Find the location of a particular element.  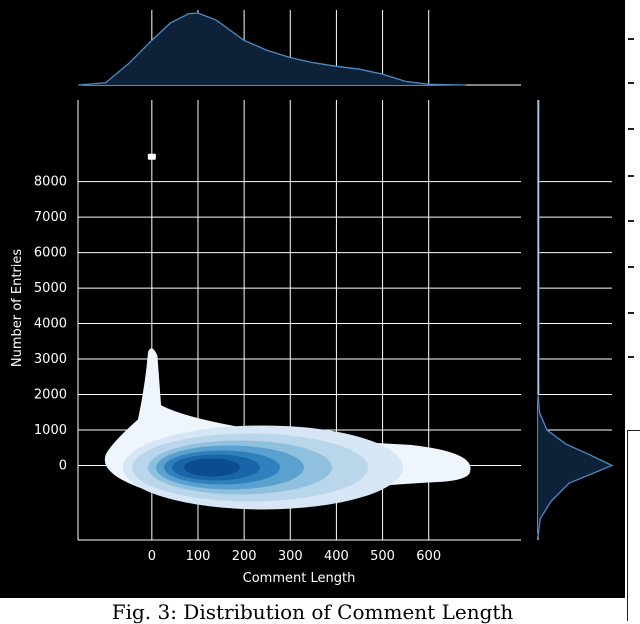

x-tick-label: 600 is located at coordinates (428, 556).